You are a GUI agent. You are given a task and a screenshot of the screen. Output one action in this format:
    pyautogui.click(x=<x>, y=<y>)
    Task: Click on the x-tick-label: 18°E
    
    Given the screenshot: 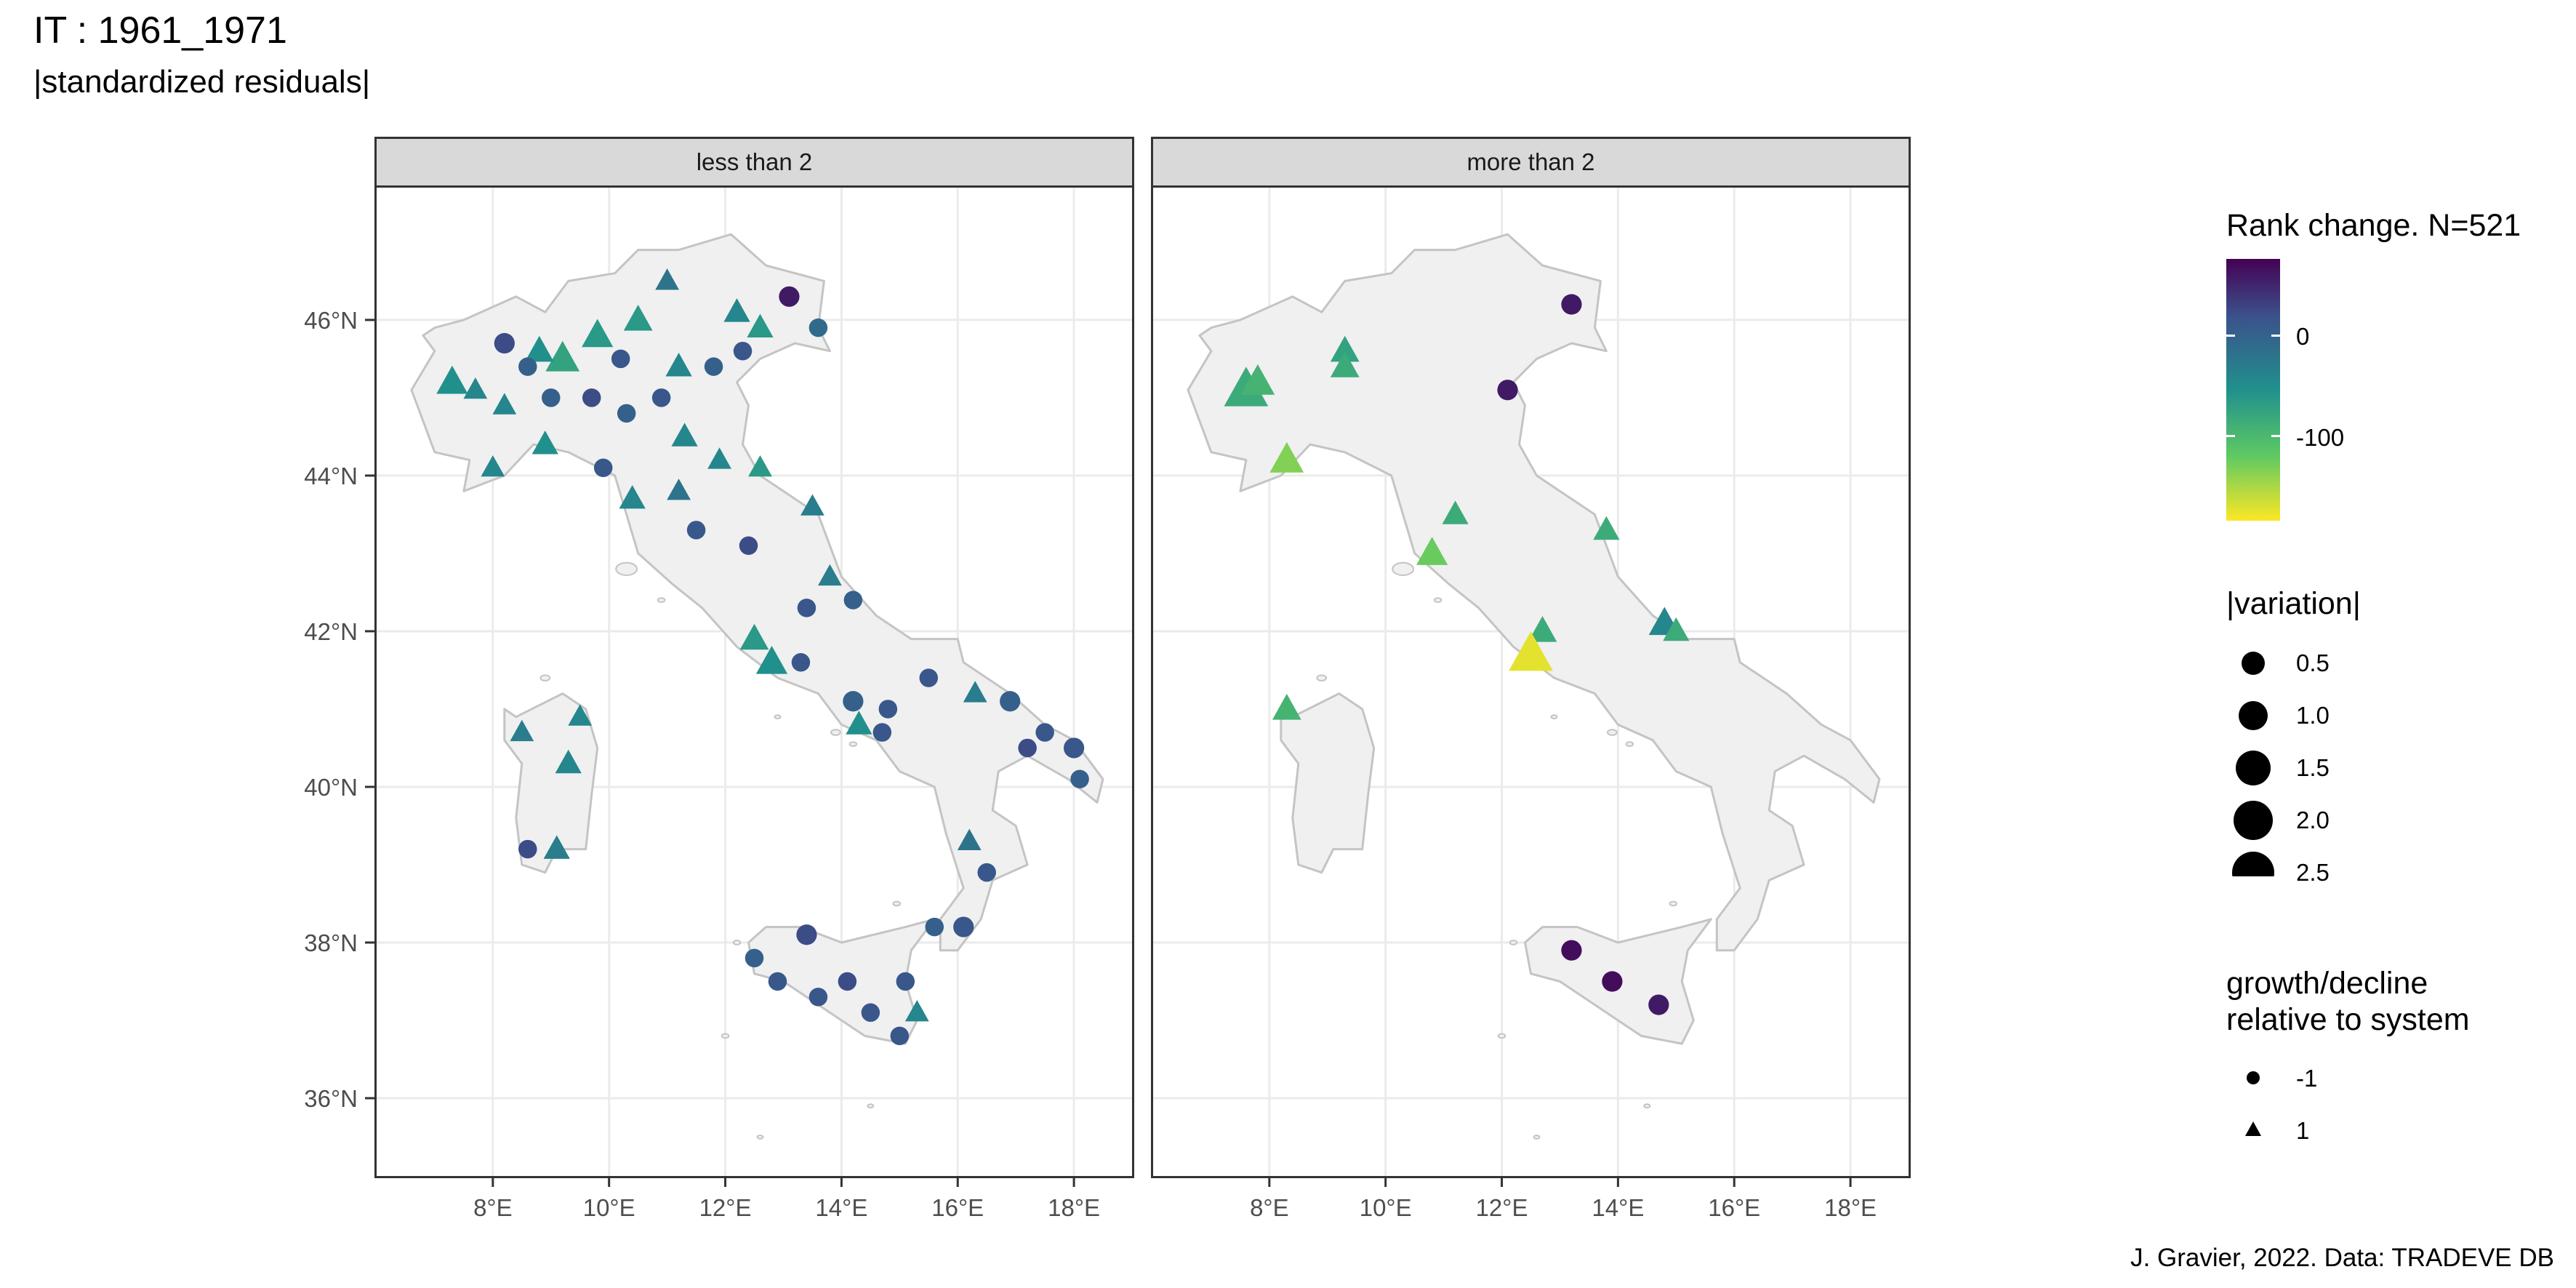 What is the action you would take?
    pyautogui.click(x=1074, y=1207)
    